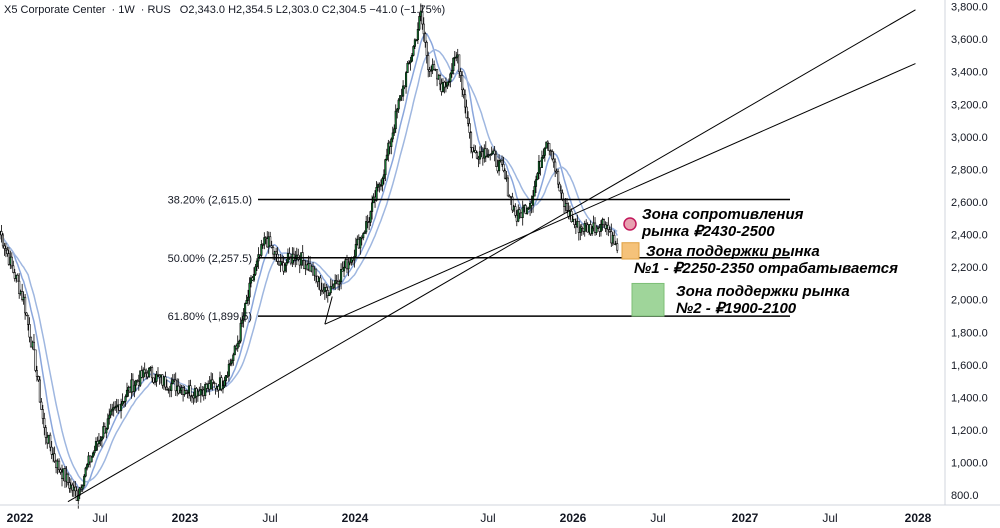 Image resolution: width=1000 pixels, height=528 pixels. I want to click on zones, so click(643, 267).